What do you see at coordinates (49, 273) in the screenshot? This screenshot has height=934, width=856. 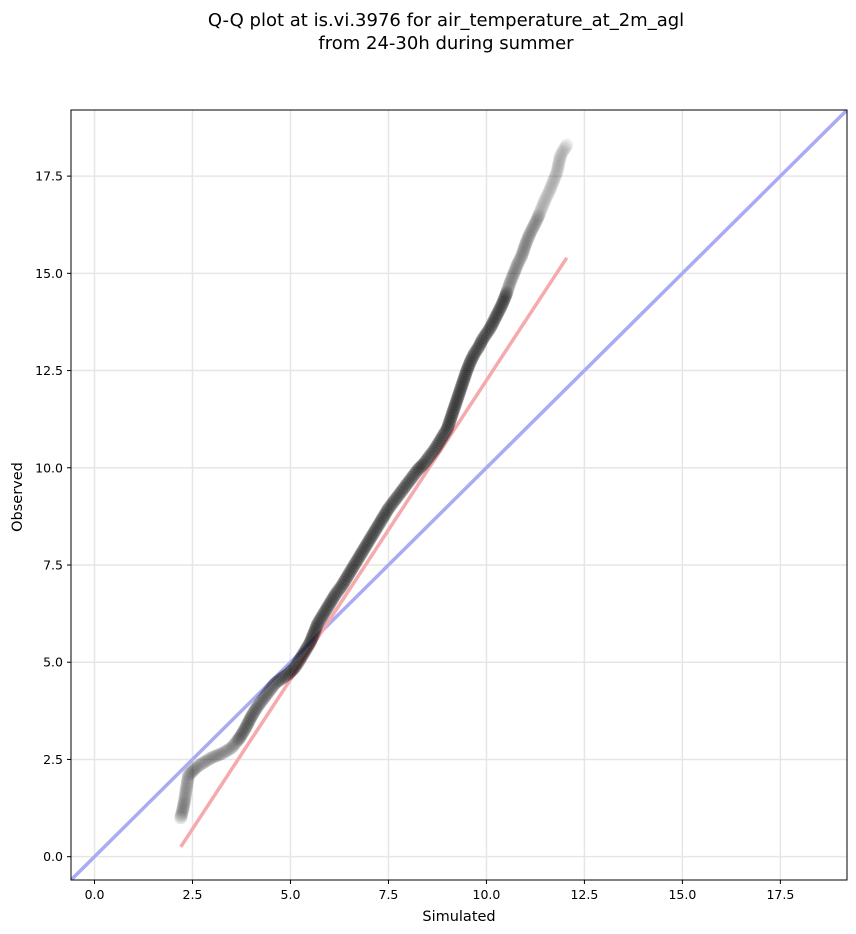 I see `y-tick-label: 15.0` at bounding box center [49, 273].